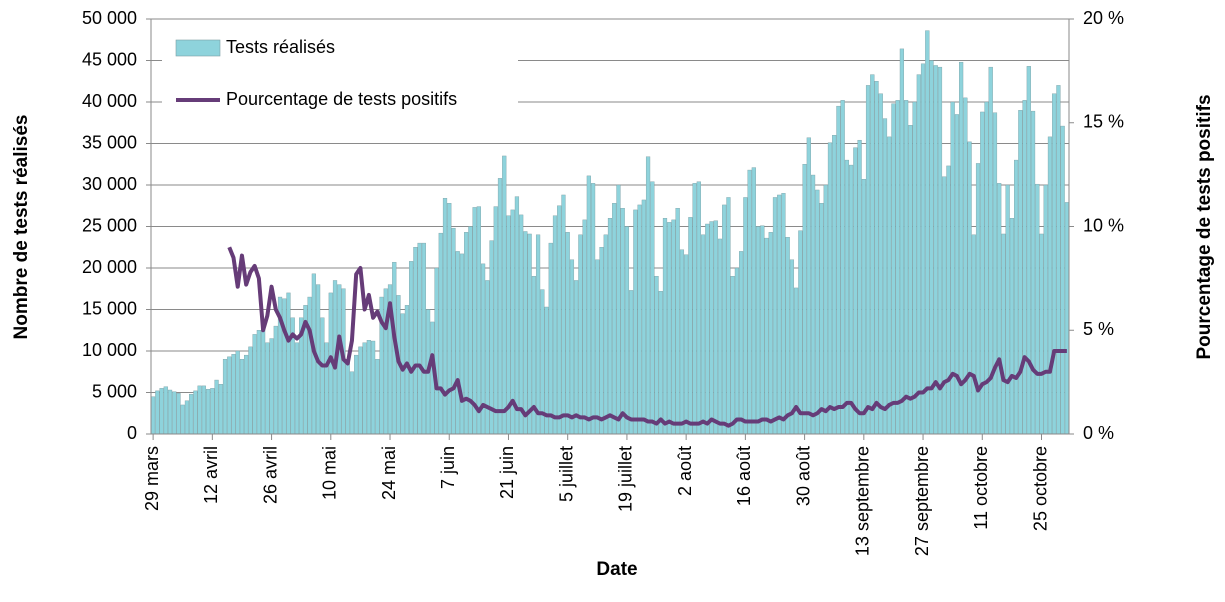 The width and height of the screenshot is (1225, 602). Describe the element at coordinates (198, 48) in the screenshot. I see `legend-swatch` at that location.